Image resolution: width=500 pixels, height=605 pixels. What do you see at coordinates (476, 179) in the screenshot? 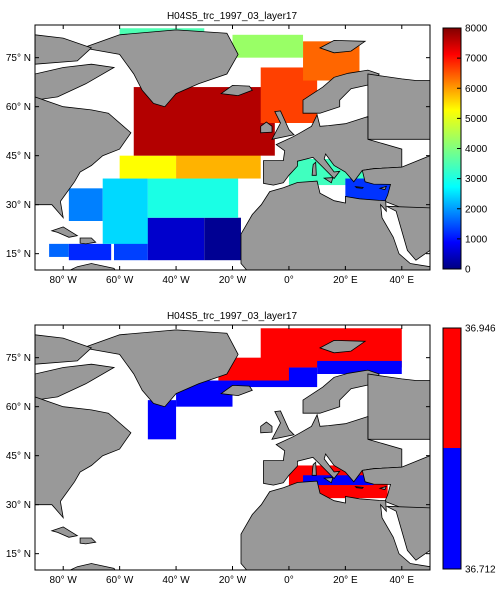
I see `colorbar-tick-label: 3000` at bounding box center [476, 179].